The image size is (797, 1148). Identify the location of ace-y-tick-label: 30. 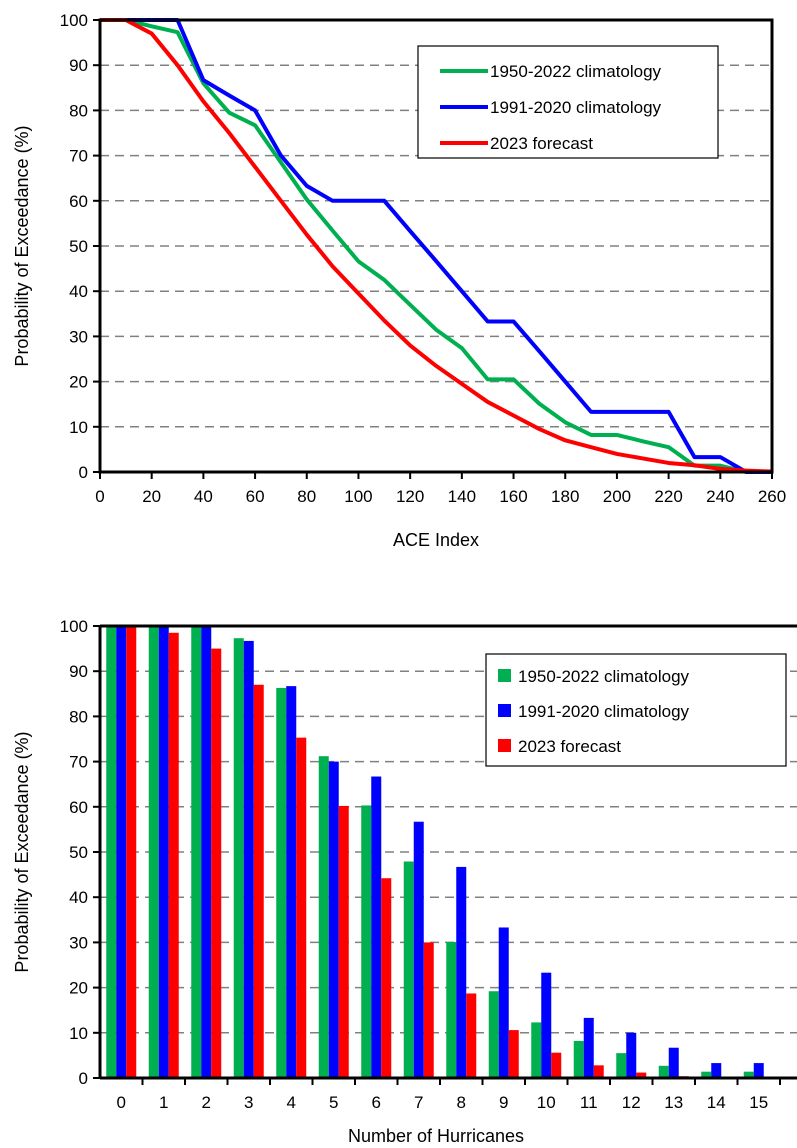
(78, 336).